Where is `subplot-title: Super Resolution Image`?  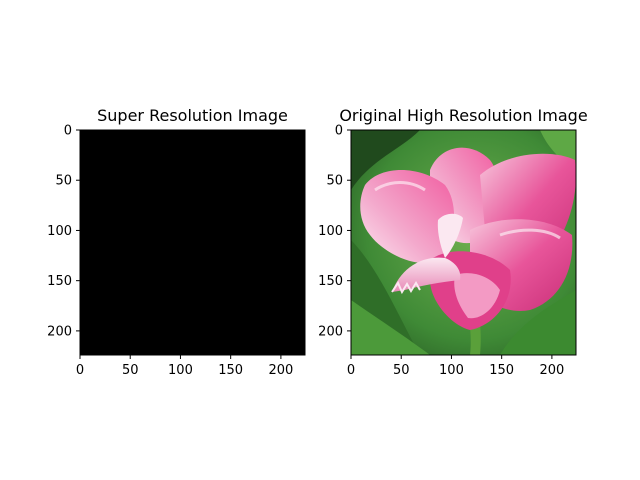
subplot-title: Super Resolution Image is located at coordinates (192, 115).